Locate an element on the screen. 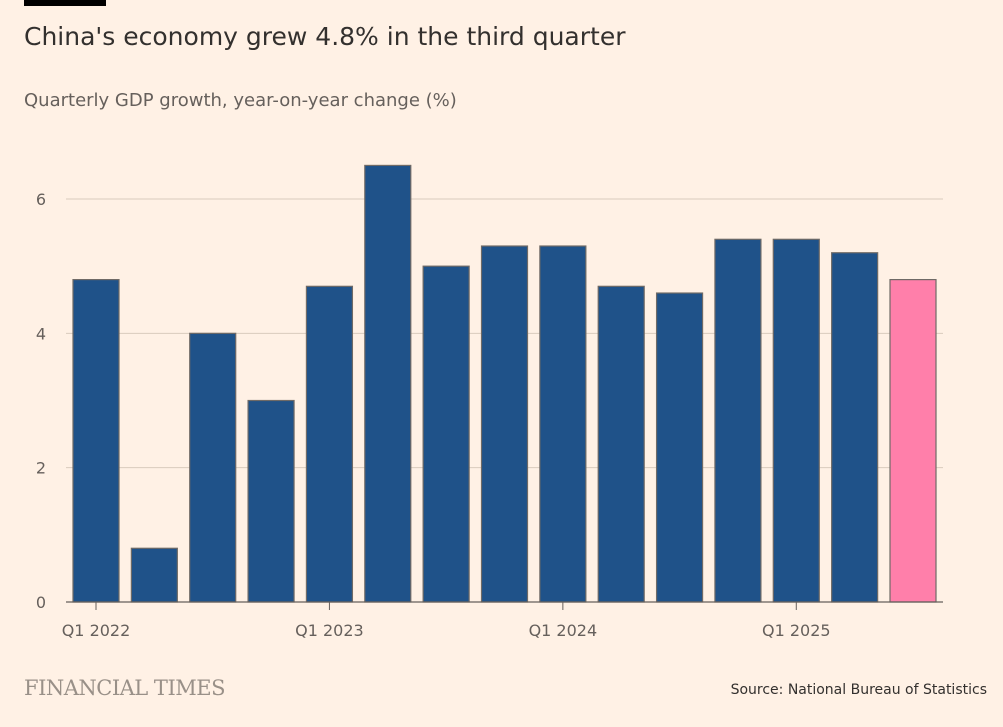  bar-q2-2025 is located at coordinates (855, 427).